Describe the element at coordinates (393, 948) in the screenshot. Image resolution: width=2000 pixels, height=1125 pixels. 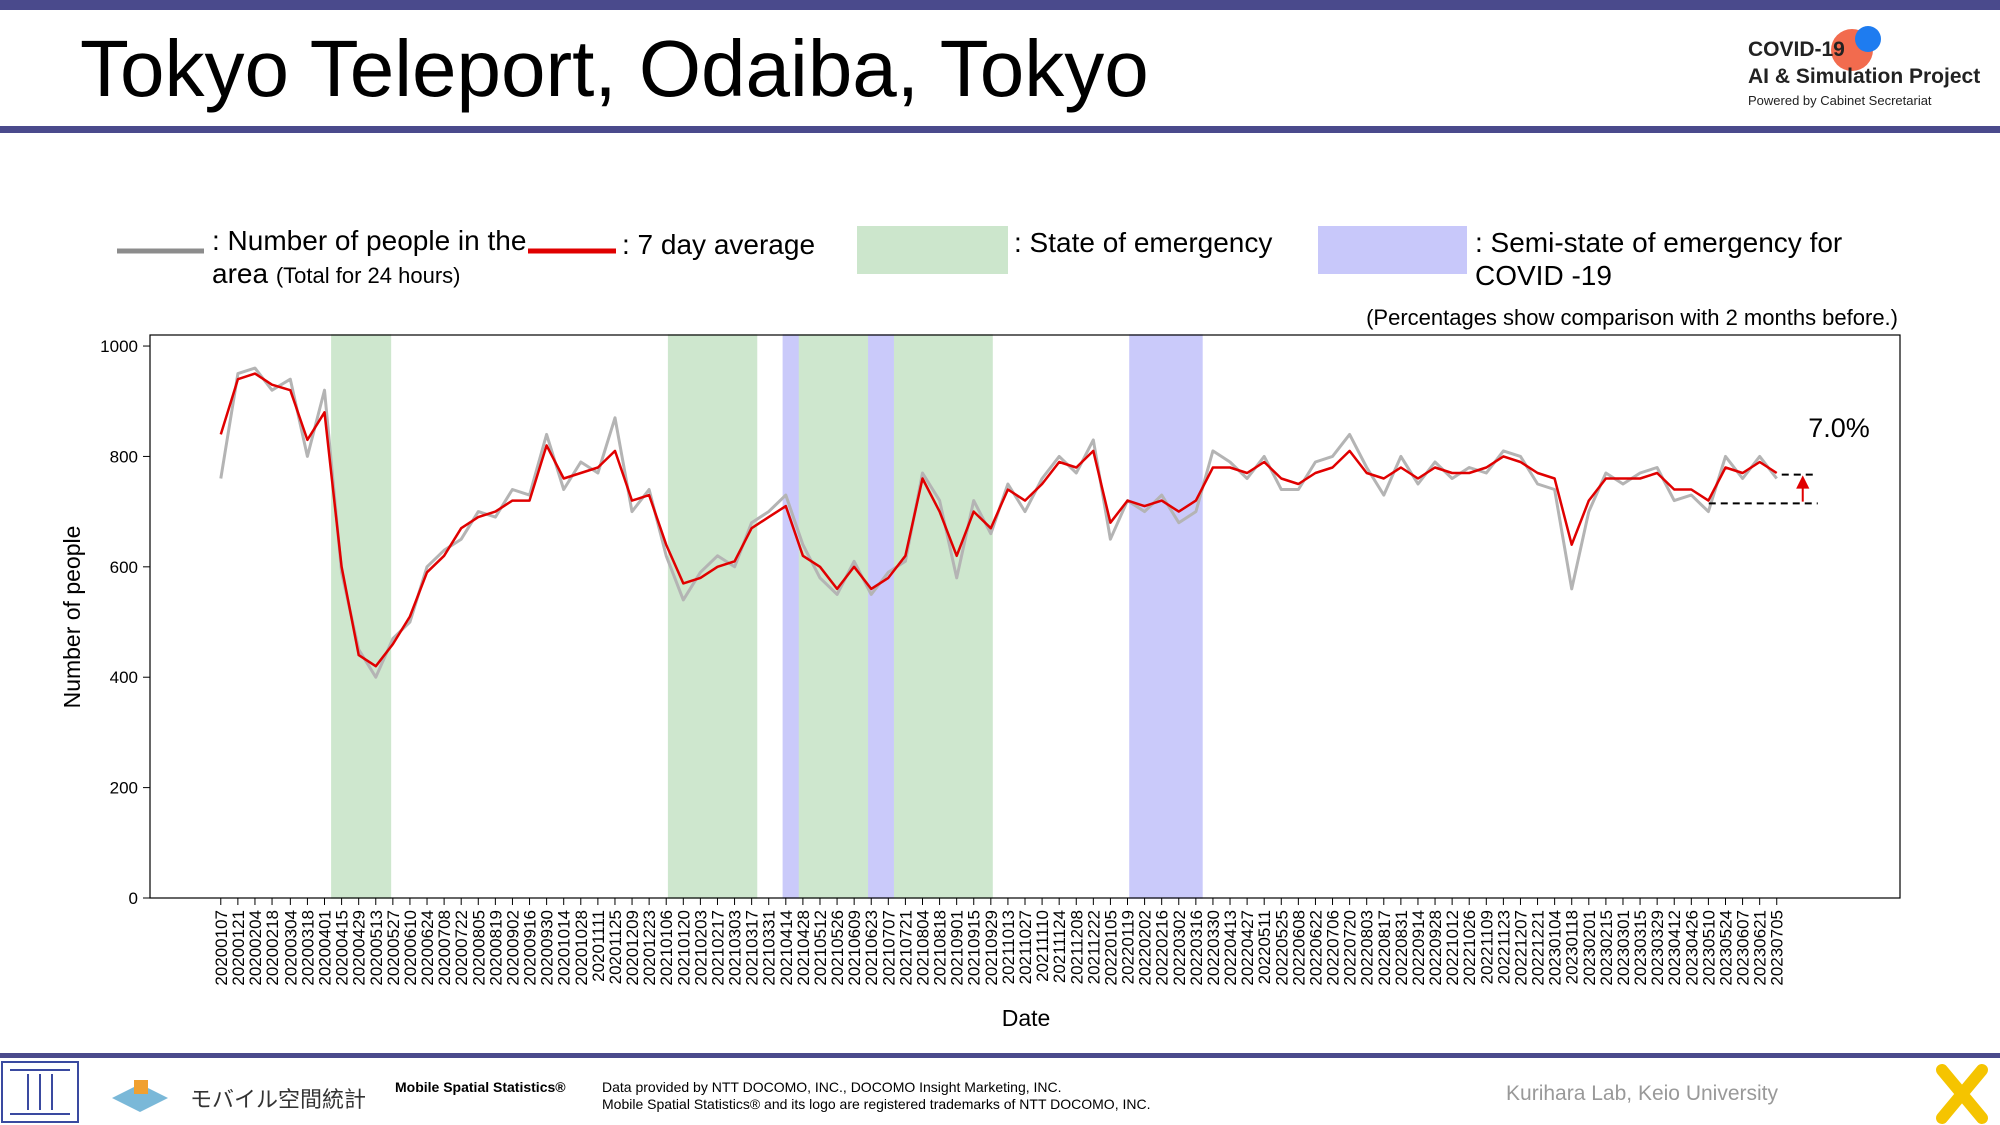
I see `x-tick-label: 20200527` at that location.